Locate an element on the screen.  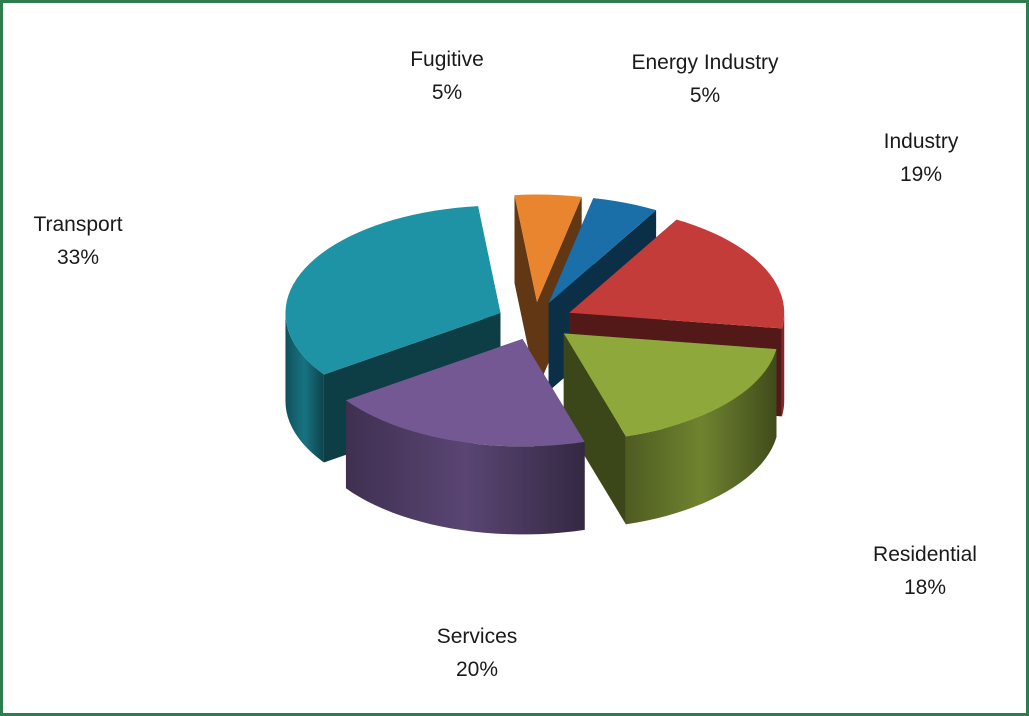
slice-label-industry: Industry is located at coordinates (921, 141).